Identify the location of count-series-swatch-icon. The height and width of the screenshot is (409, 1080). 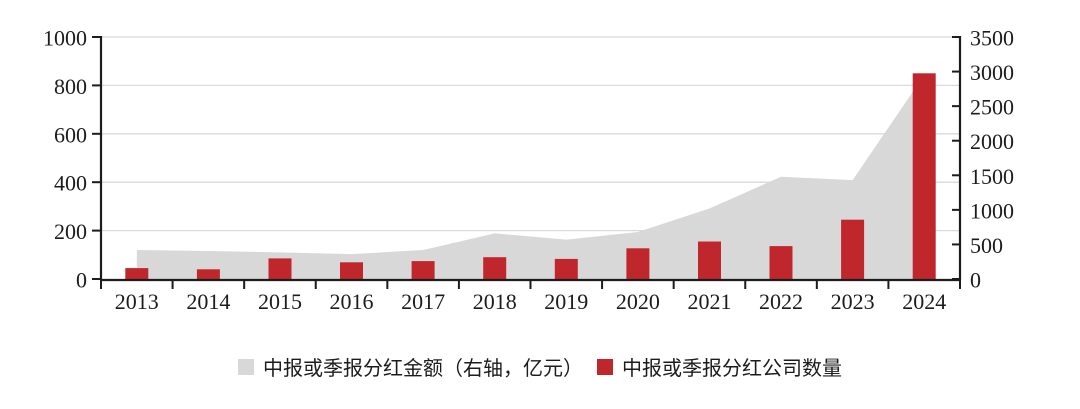
(605, 366).